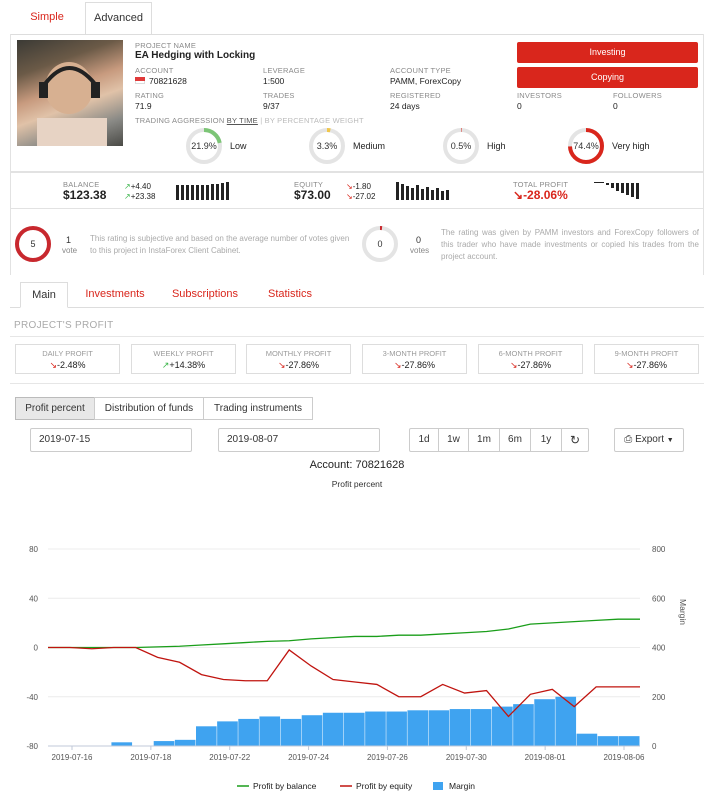  What do you see at coordinates (154, 70) in the screenshot?
I see `account-label: ACCOUNT` at bounding box center [154, 70].